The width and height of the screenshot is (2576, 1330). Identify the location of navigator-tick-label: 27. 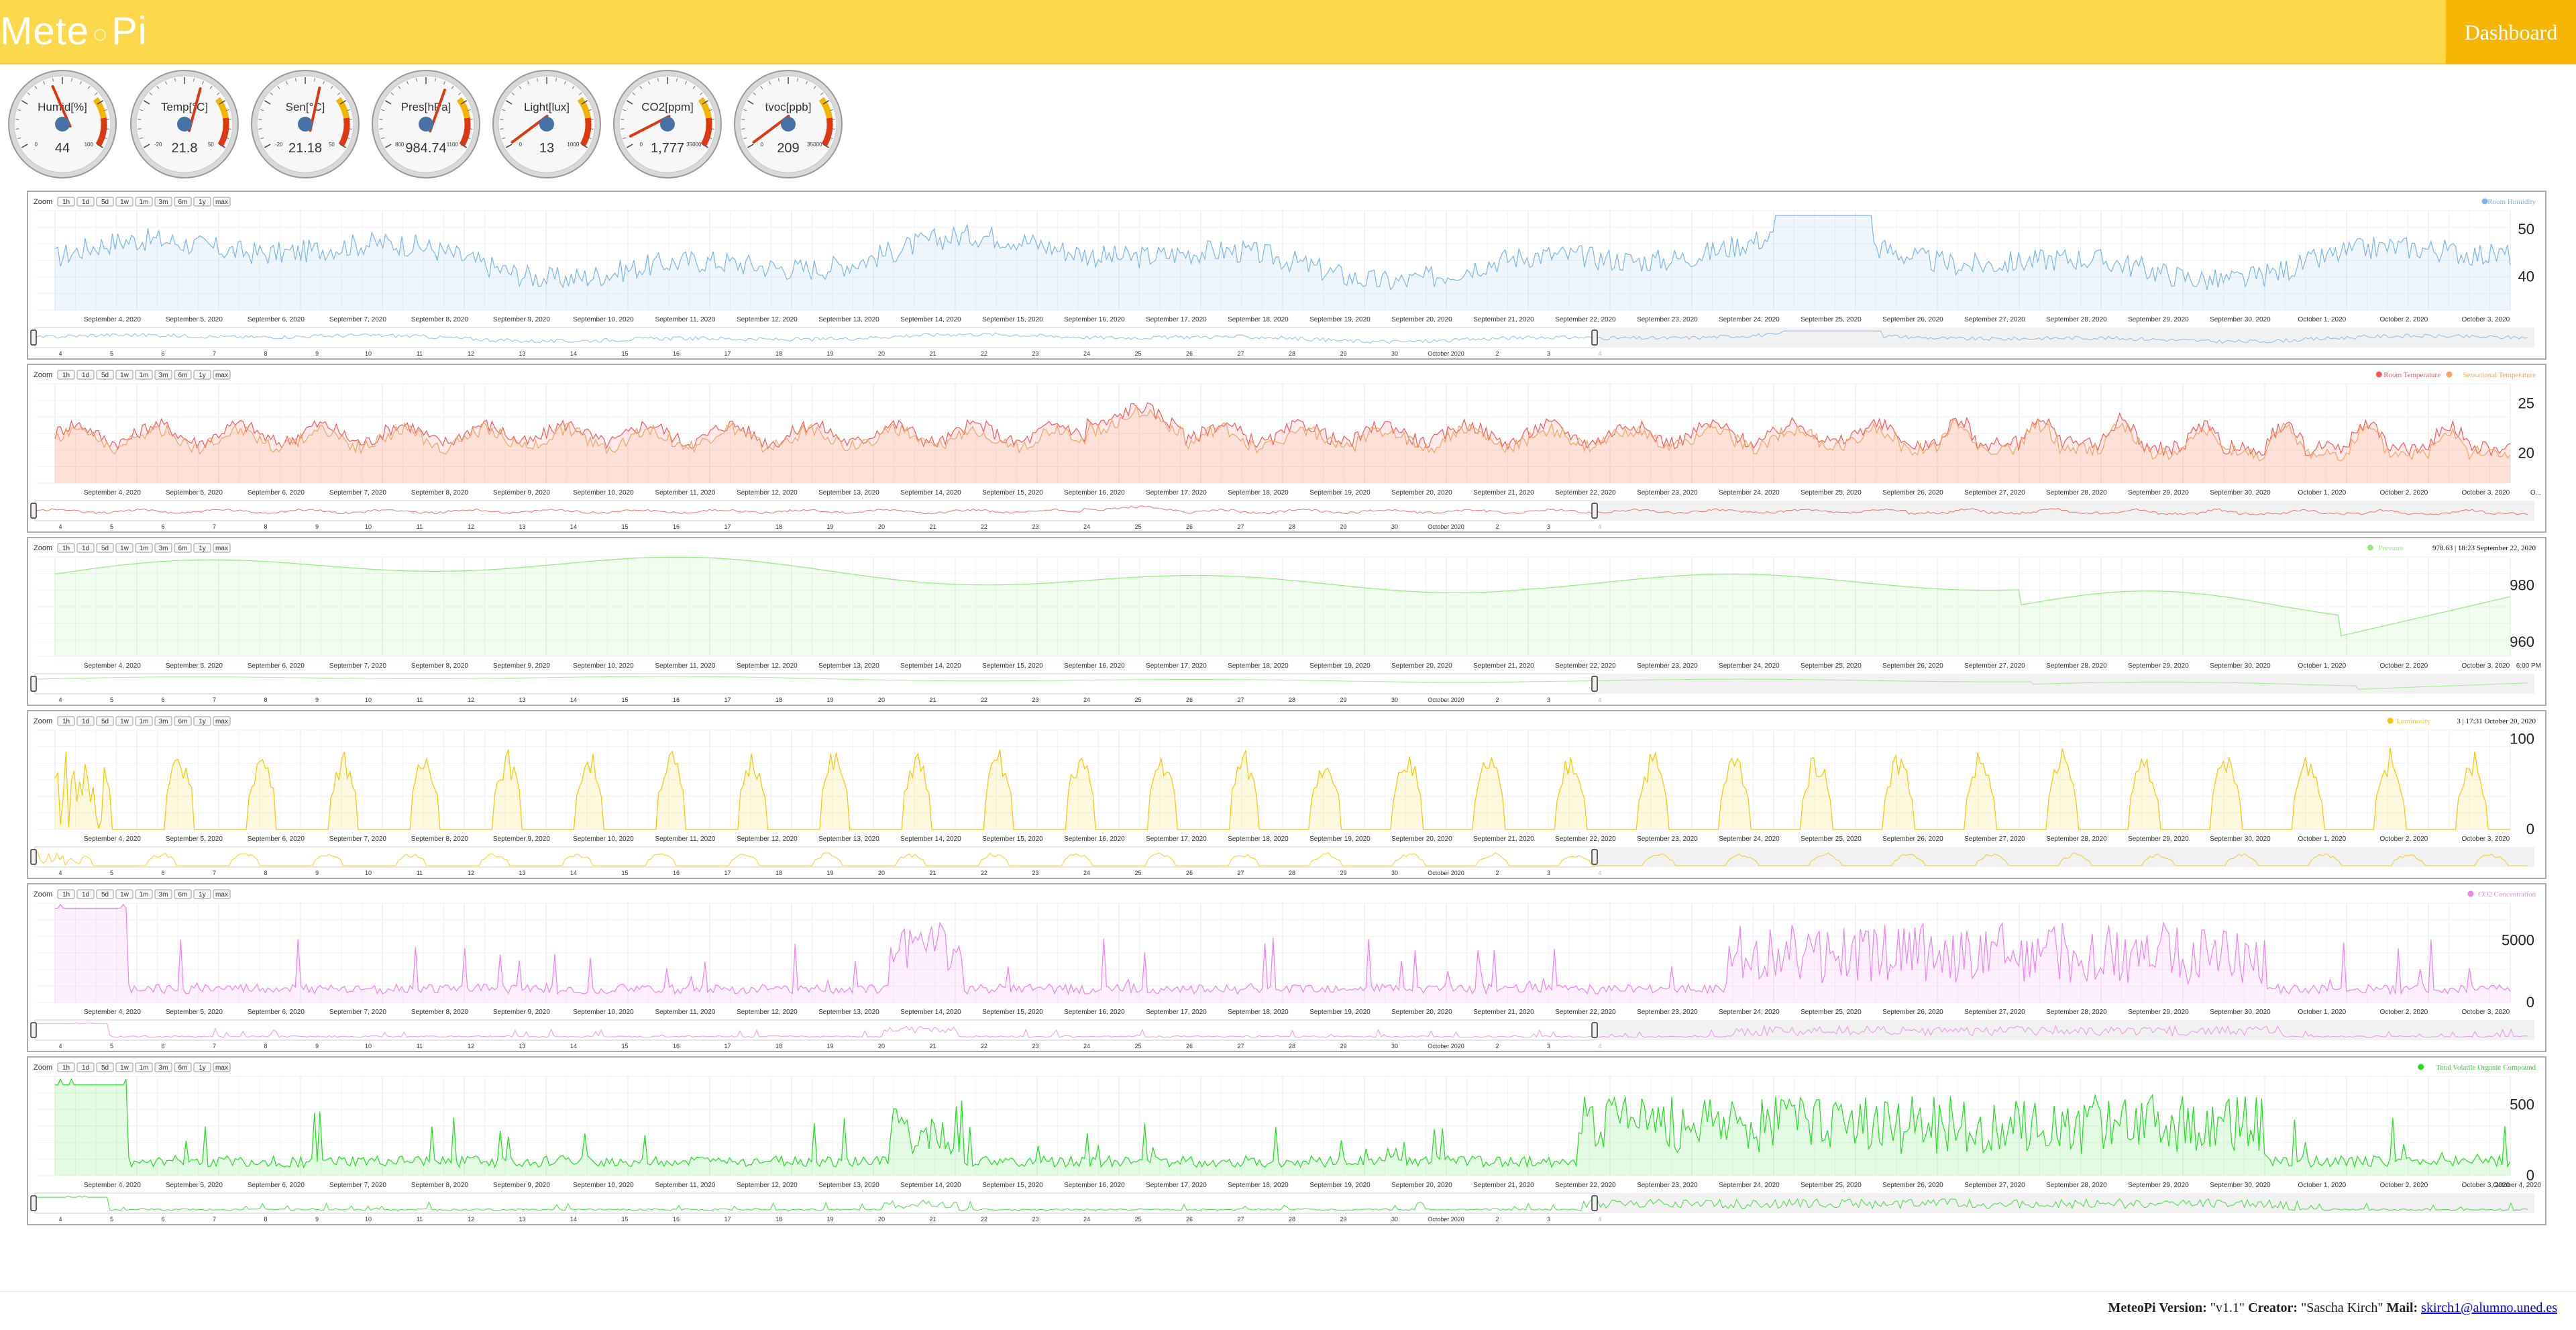
(1240, 1046).